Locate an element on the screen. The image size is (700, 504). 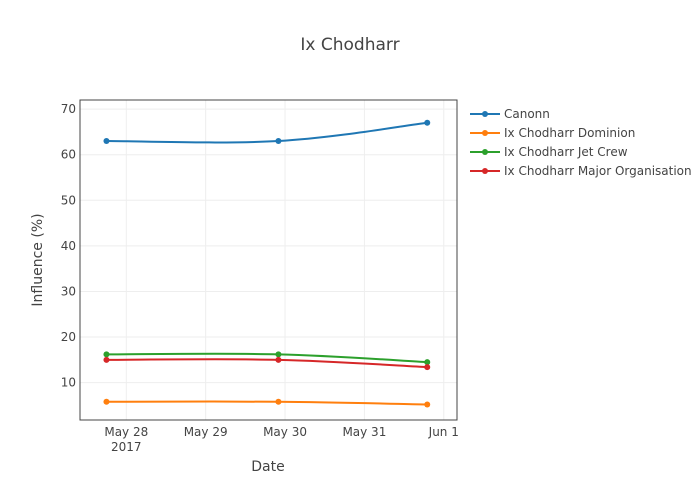
x-tick-label: May 29 is located at coordinates (206, 432).